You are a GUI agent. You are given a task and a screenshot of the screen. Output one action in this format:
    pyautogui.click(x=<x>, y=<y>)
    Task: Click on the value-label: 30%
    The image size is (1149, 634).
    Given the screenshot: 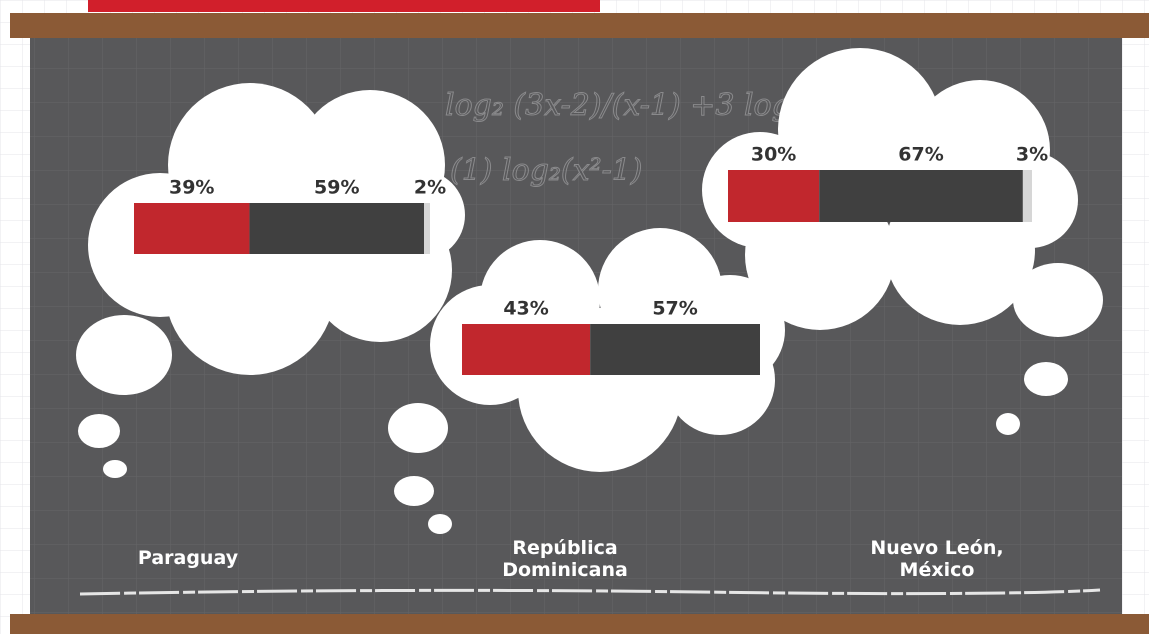 What is the action you would take?
    pyautogui.click(x=773, y=155)
    